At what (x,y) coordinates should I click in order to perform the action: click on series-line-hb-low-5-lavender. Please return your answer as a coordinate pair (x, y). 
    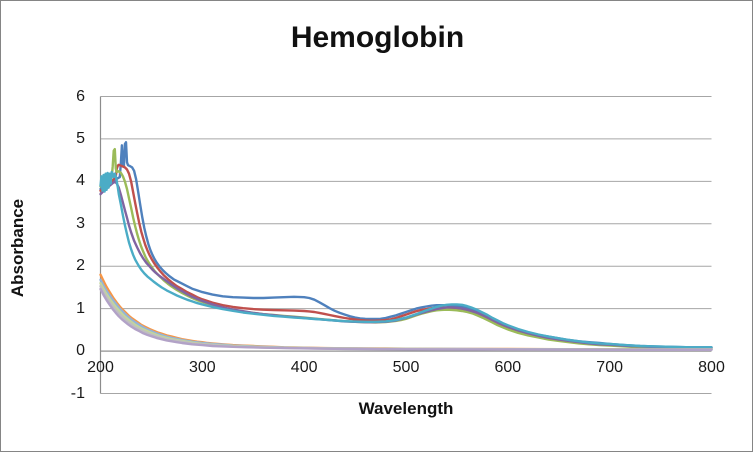
    Looking at the image, I should click on (406, 319).